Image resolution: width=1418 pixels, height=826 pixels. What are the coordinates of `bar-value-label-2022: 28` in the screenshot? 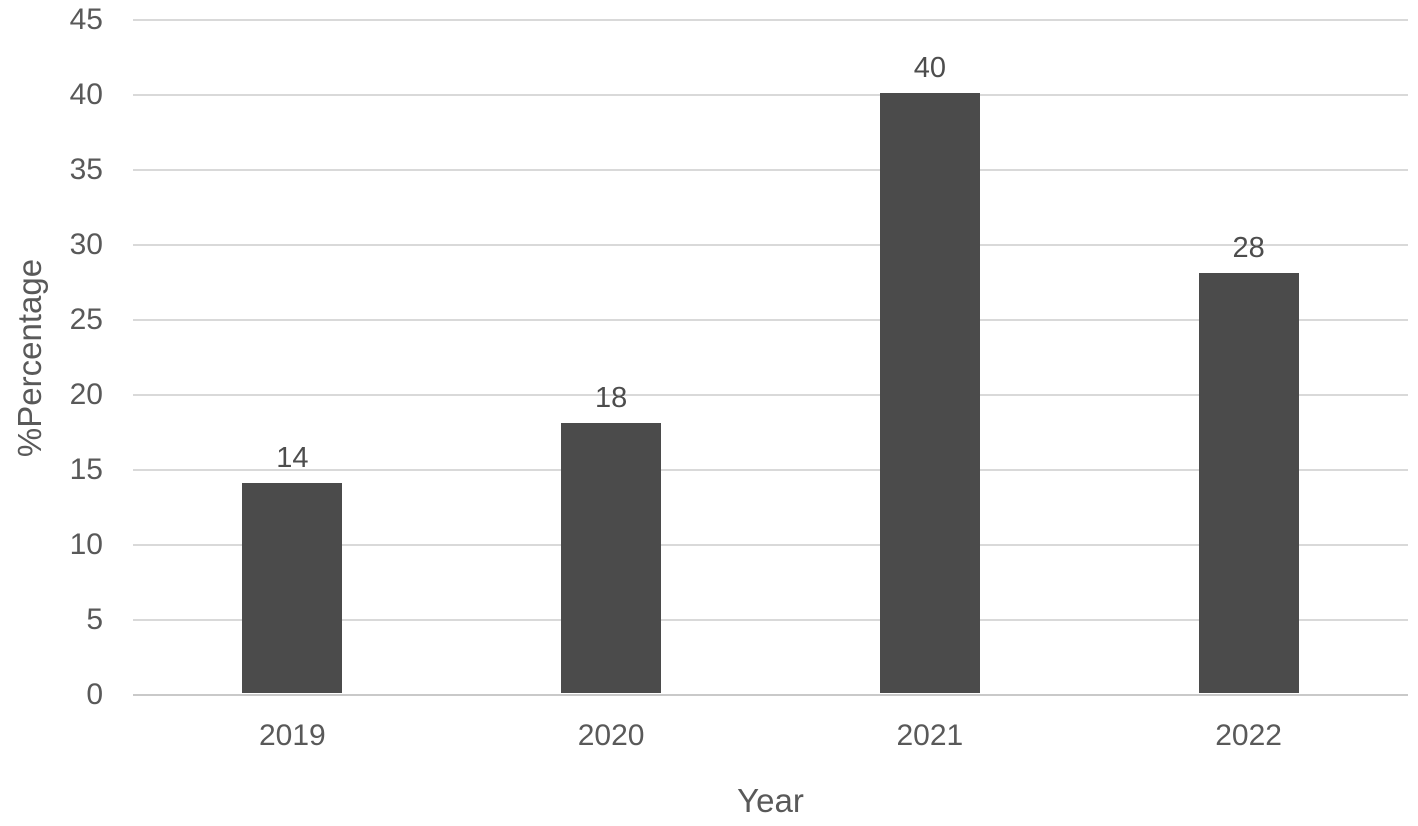 It's located at (1248, 248).